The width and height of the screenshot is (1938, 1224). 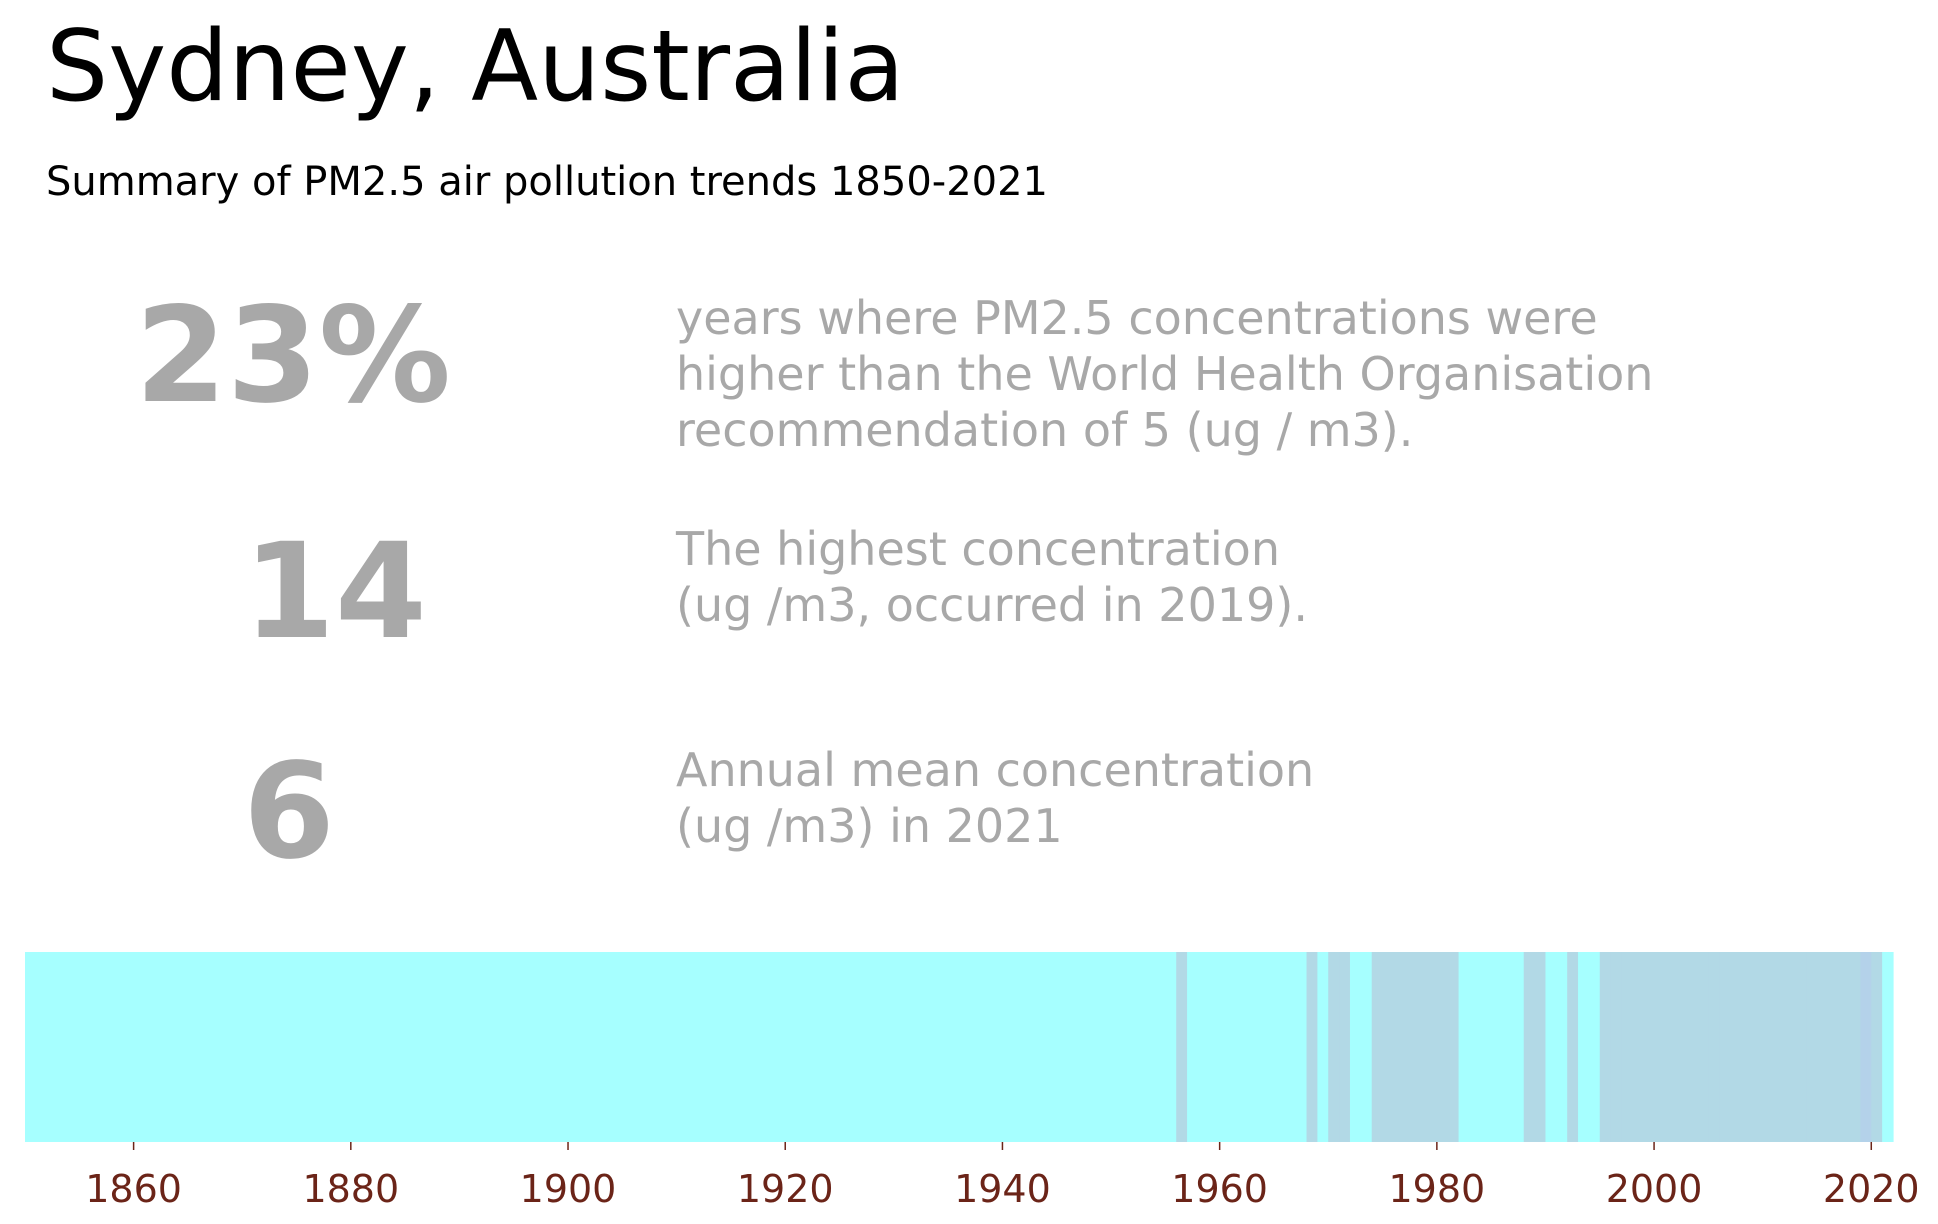 What do you see at coordinates (1095, 1047) in the screenshot?
I see `year-stripe-1948` at bounding box center [1095, 1047].